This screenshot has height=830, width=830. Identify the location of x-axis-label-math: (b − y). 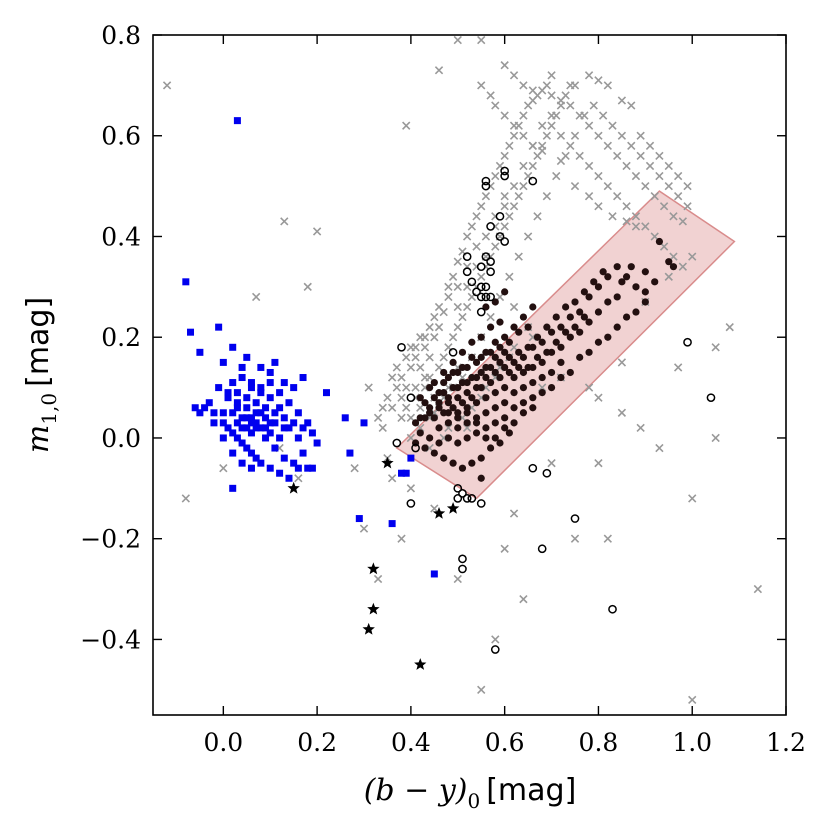
(416, 790).